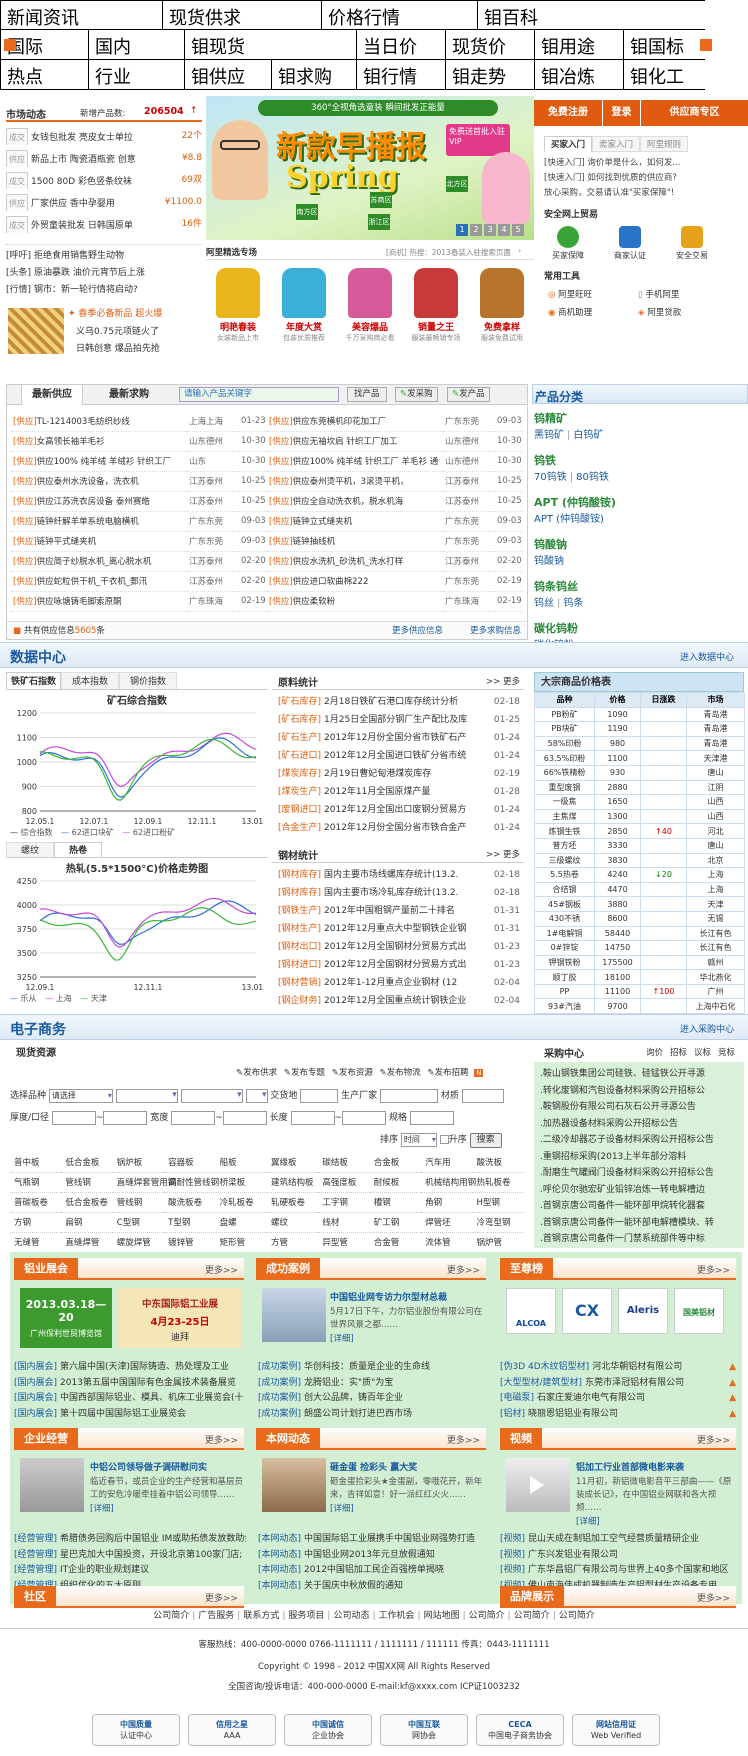 This screenshot has width=748, height=1756. What do you see at coordinates (211, 1095) in the screenshot?
I see `variety-select-3: ▾` at bounding box center [211, 1095].